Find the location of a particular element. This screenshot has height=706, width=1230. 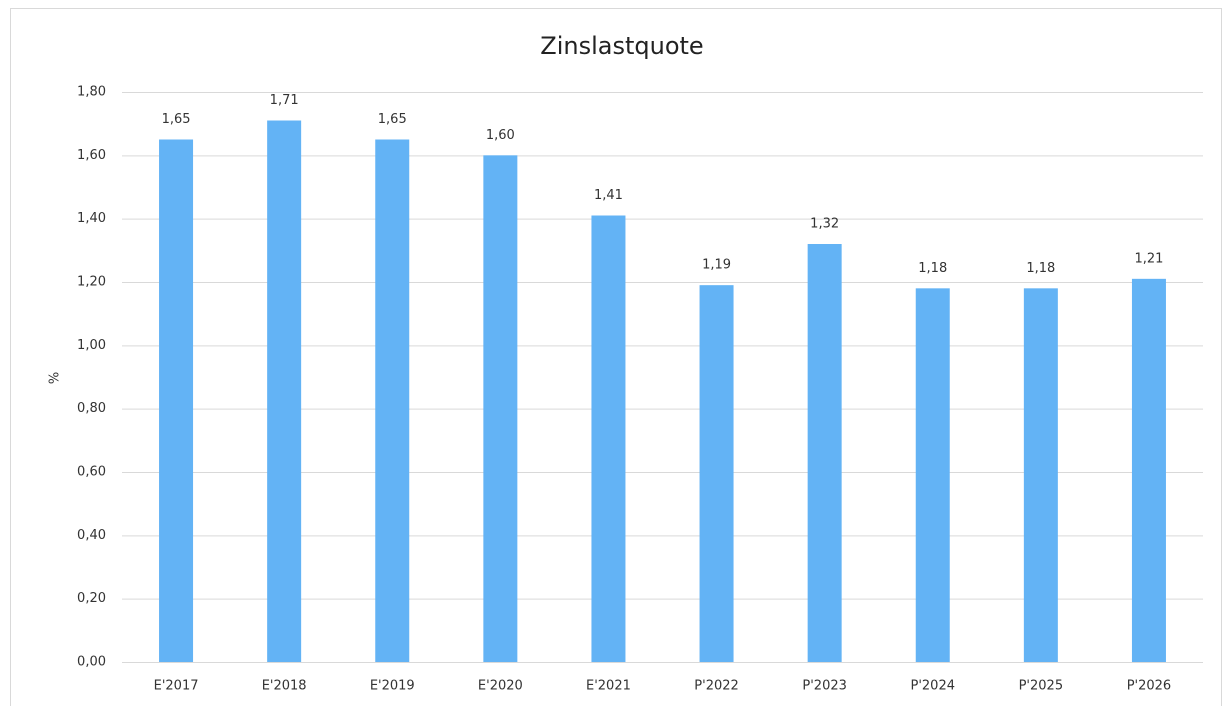

y-axis-label: % is located at coordinates (55, 378).